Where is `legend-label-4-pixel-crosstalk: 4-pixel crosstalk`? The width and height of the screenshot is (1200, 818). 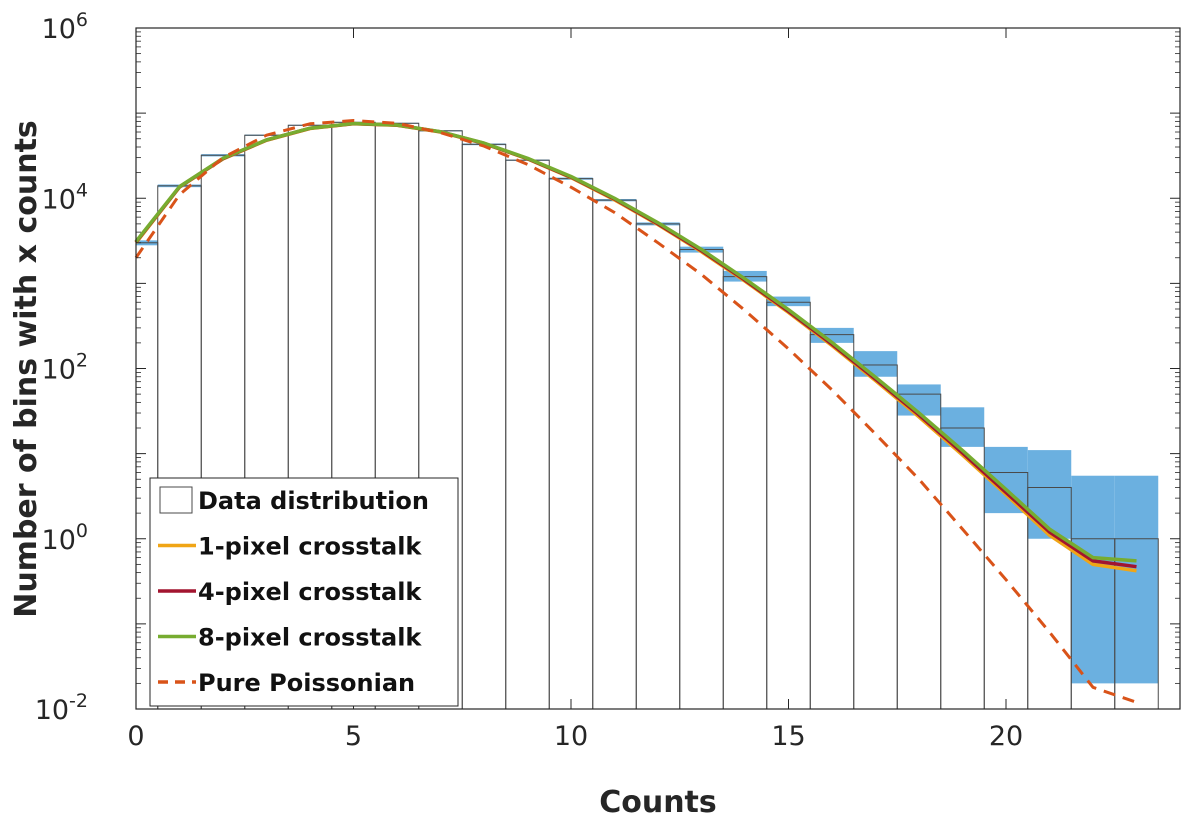
legend-label-4-pixel-crosstalk: 4-pixel crosstalk is located at coordinates (310, 592).